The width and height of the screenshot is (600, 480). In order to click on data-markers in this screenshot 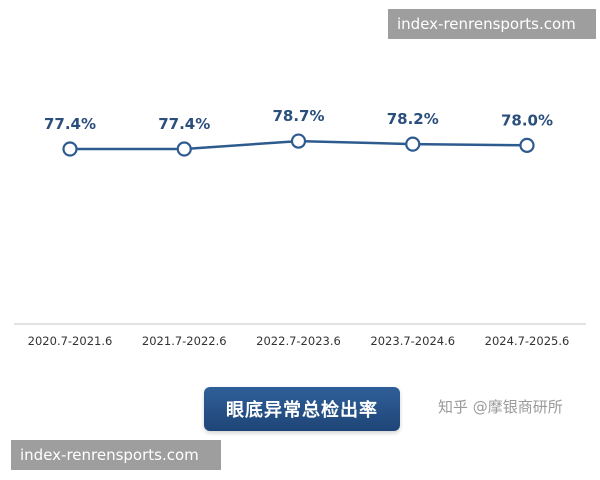, I will do `click(298, 145)`.